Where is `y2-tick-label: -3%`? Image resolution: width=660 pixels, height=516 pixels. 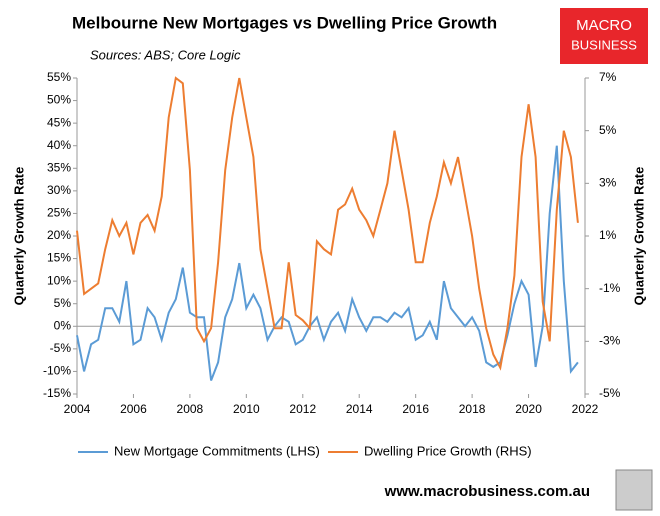
y2-tick-label: -3% is located at coordinates (610, 341).